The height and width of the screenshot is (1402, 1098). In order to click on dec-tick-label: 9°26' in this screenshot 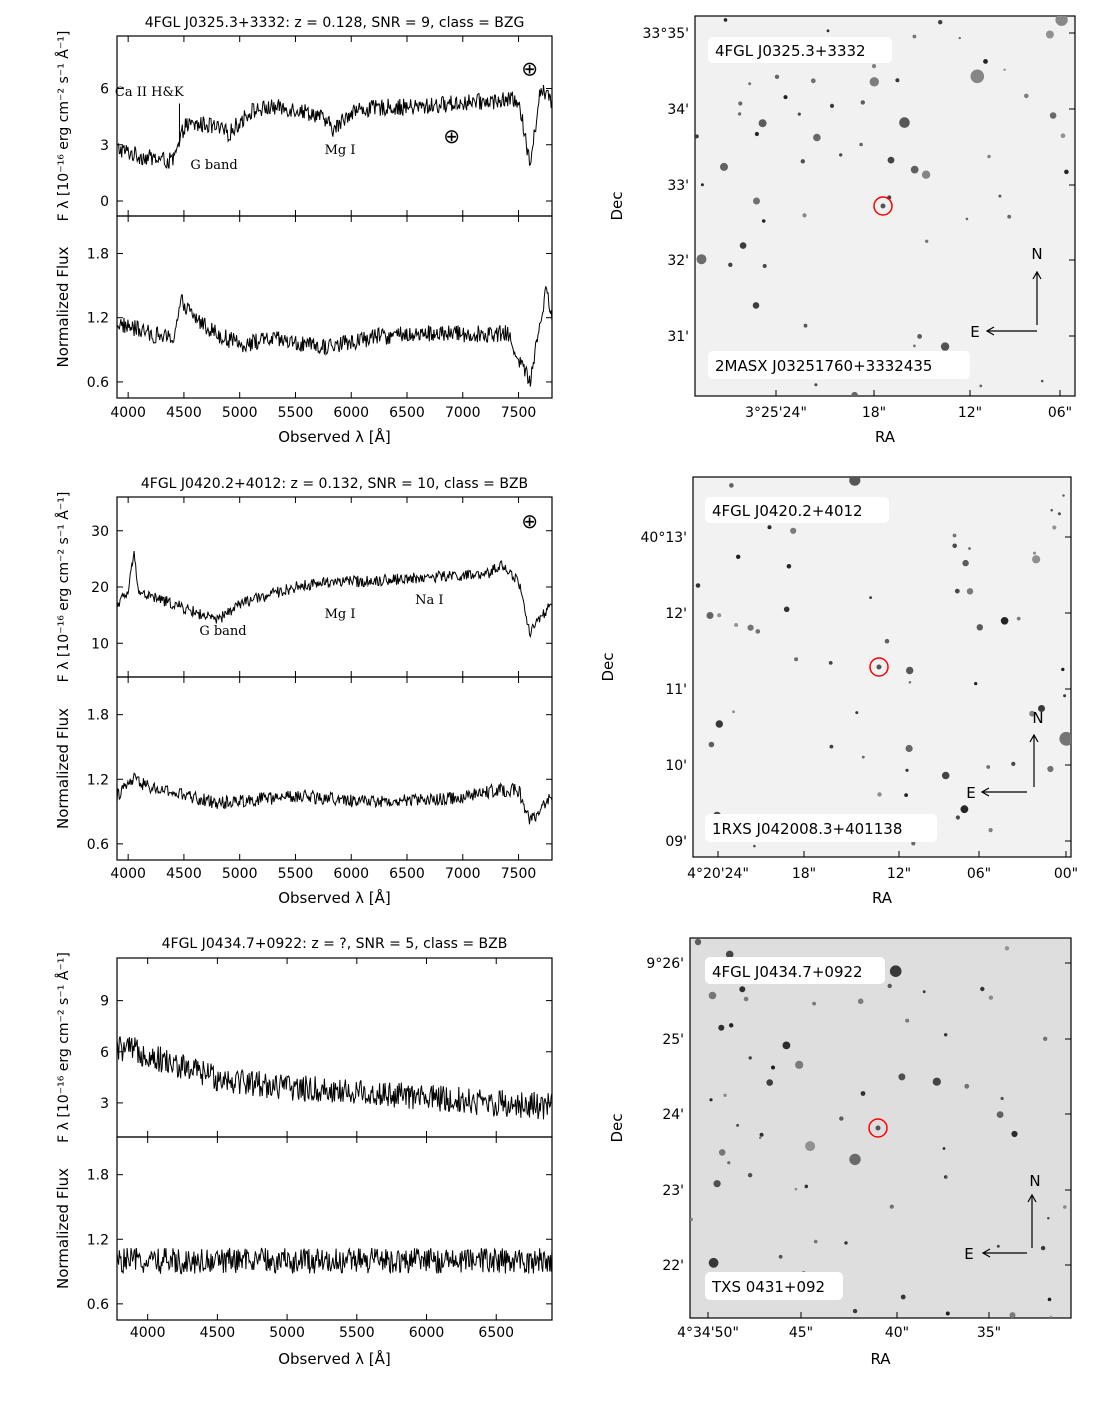, I will do `click(665, 964)`.